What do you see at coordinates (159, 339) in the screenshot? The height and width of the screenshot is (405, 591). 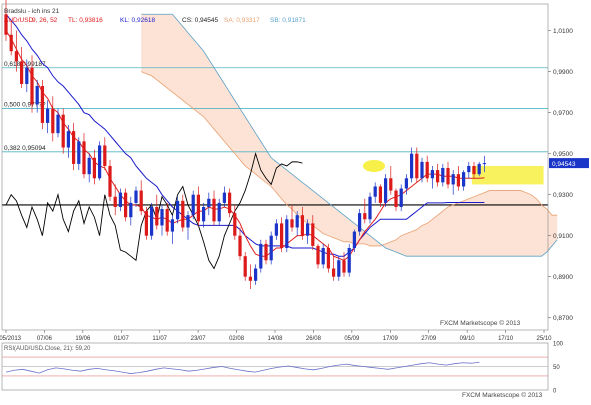 I see `x-tick-label: 11/07` at bounding box center [159, 339].